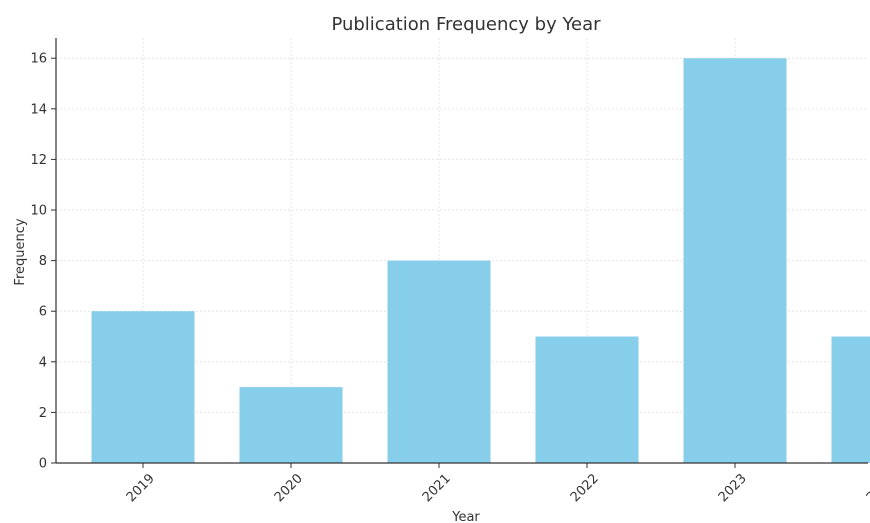 The width and height of the screenshot is (870, 523). What do you see at coordinates (733, 488) in the screenshot?
I see `x-tick-label: 2023` at bounding box center [733, 488].